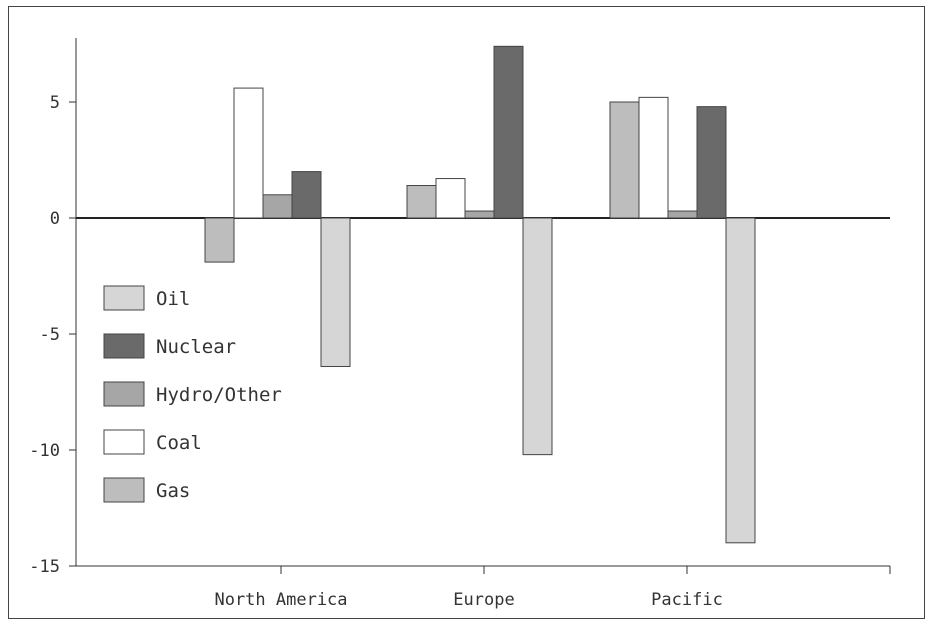 This screenshot has height=625, width=933. I want to click on bar-gas-north-america, so click(219, 240).